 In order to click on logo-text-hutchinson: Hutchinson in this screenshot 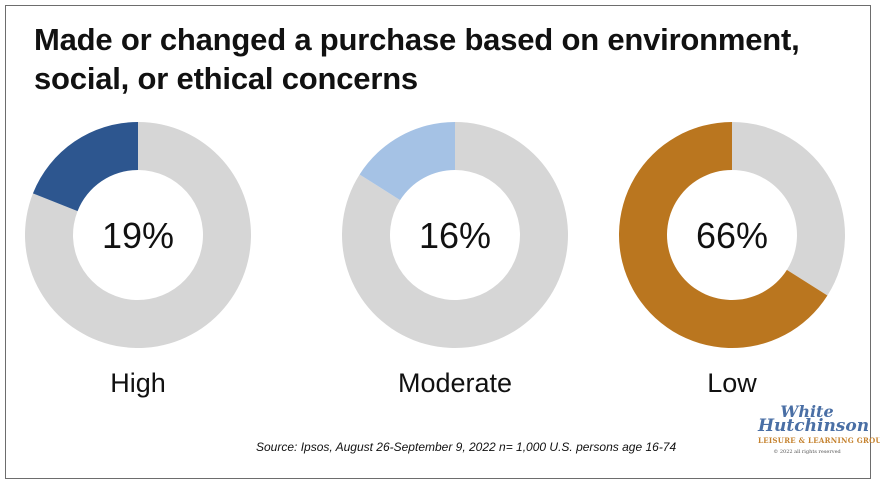, I will do `click(814, 426)`.